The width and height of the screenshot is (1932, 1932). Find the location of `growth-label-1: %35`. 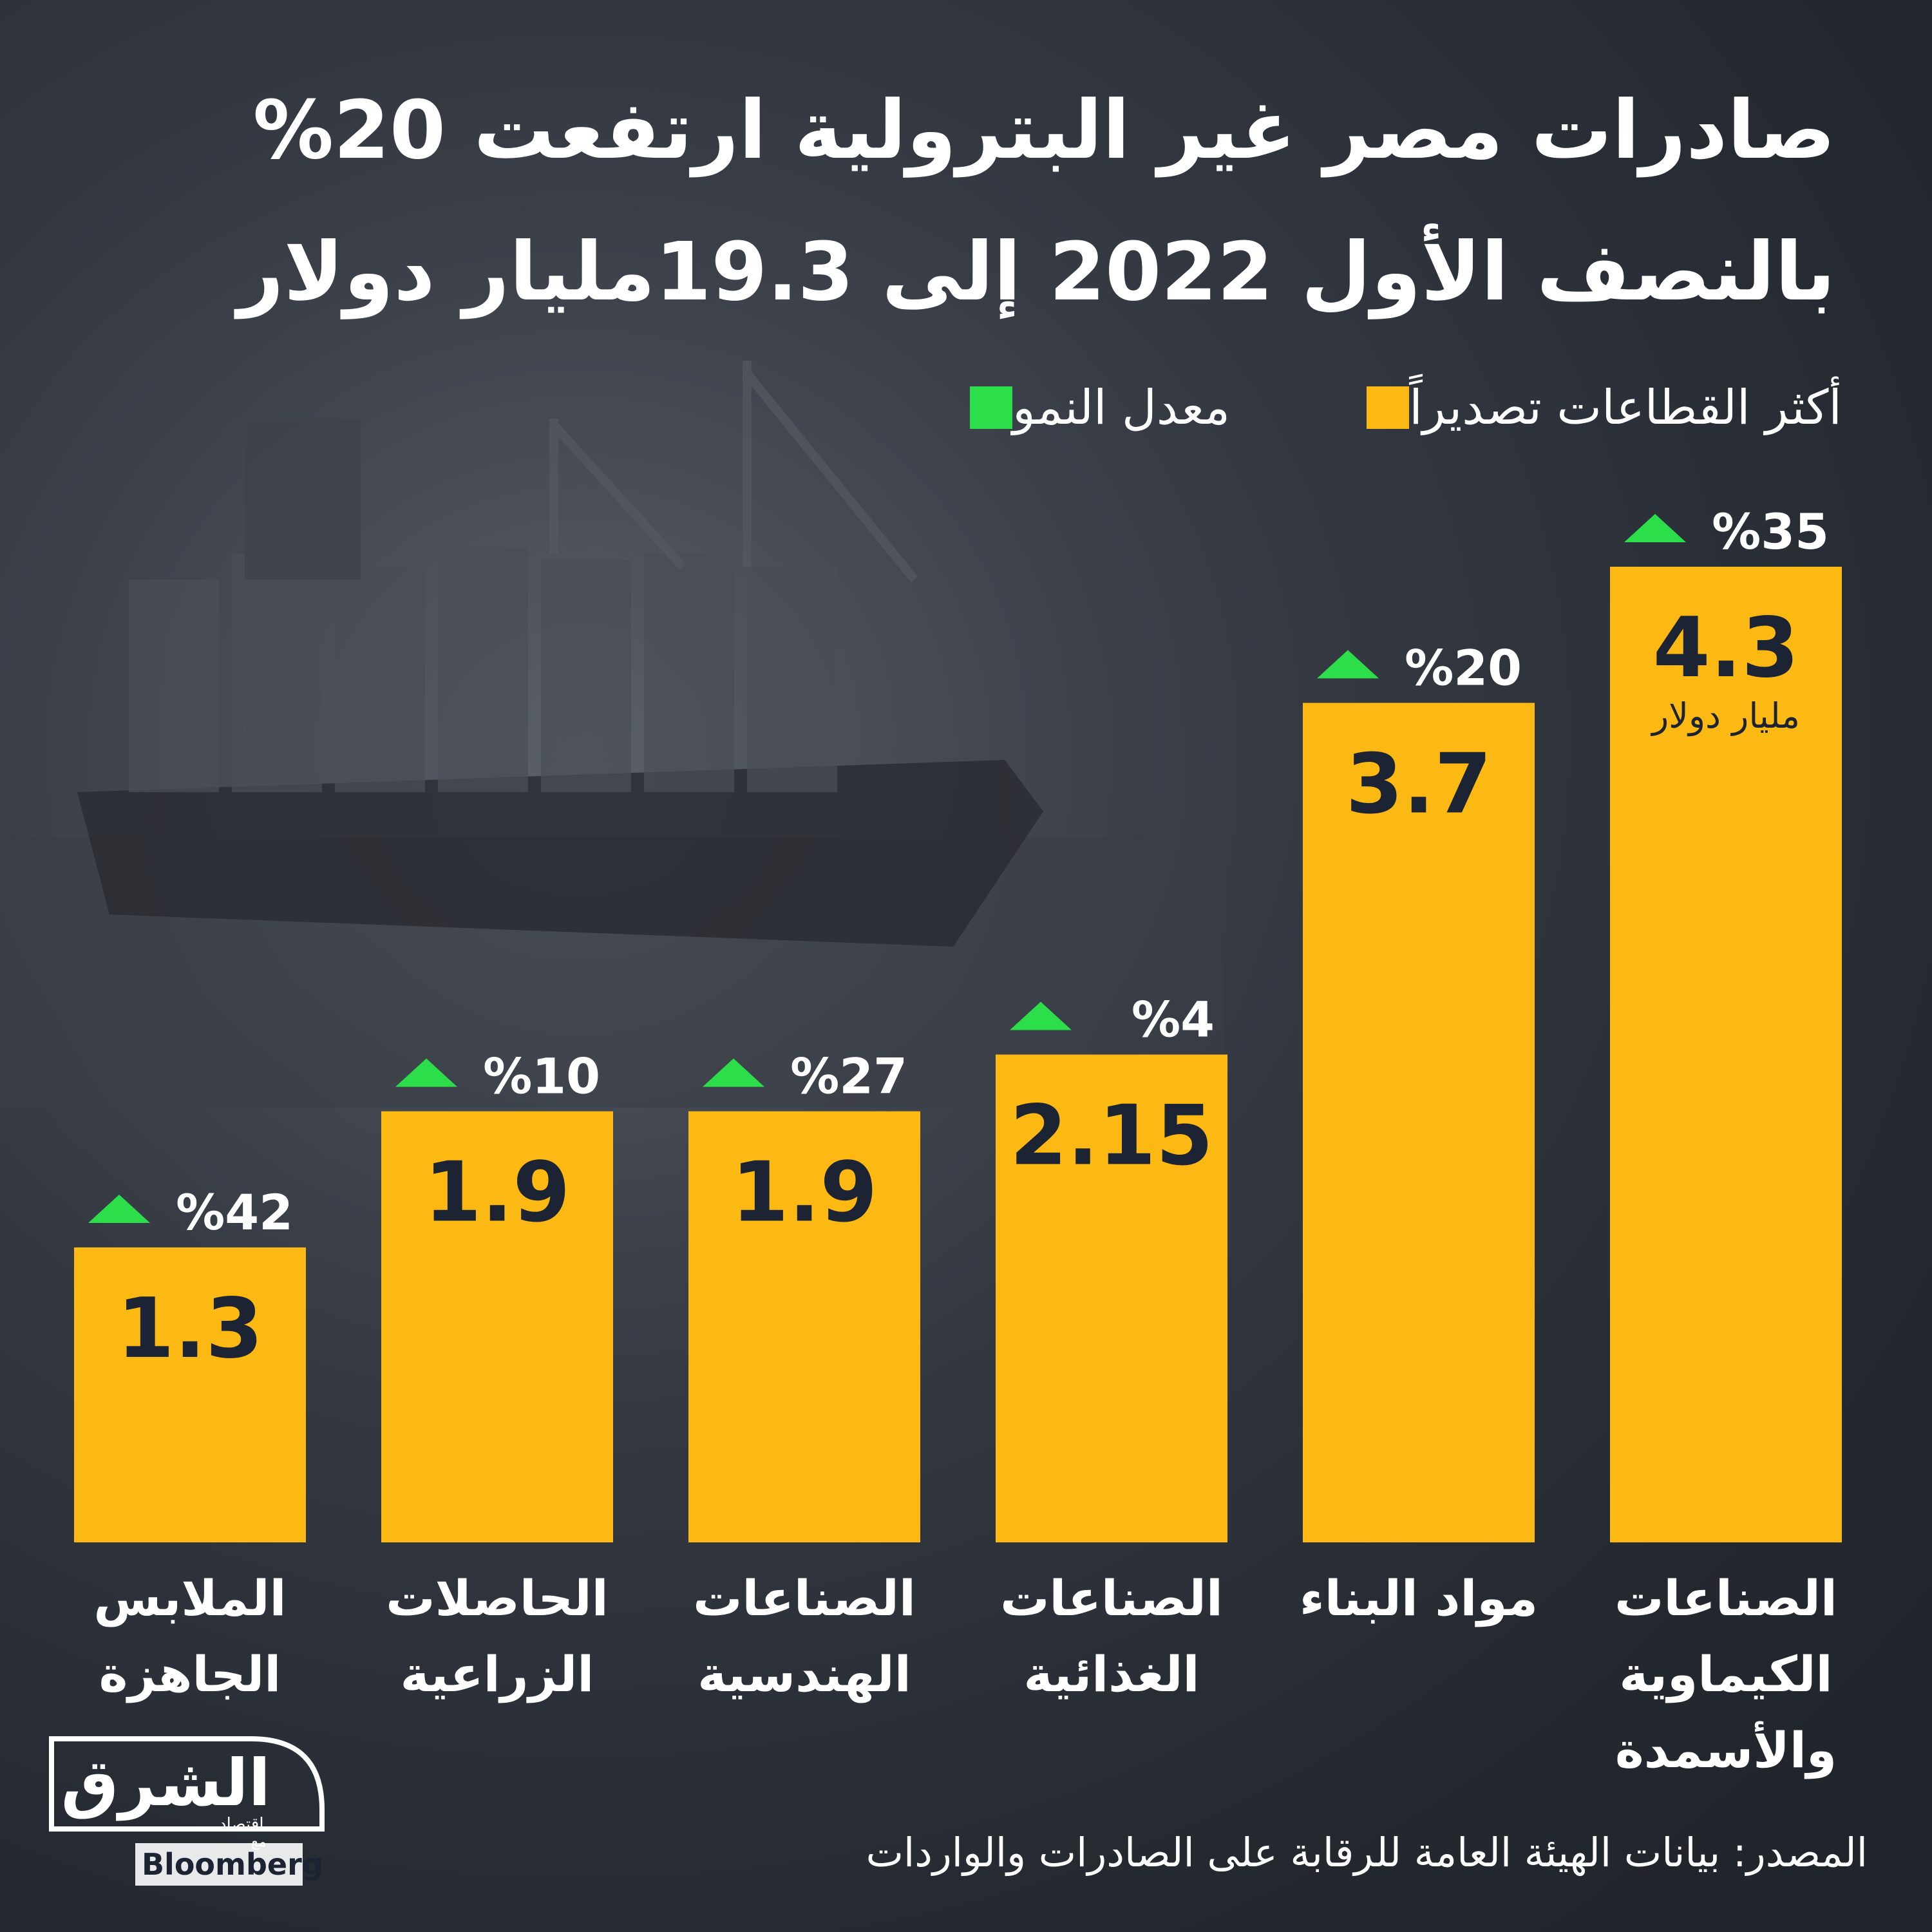

growth-label-1: %35 is located at coordinates (1770, 531).